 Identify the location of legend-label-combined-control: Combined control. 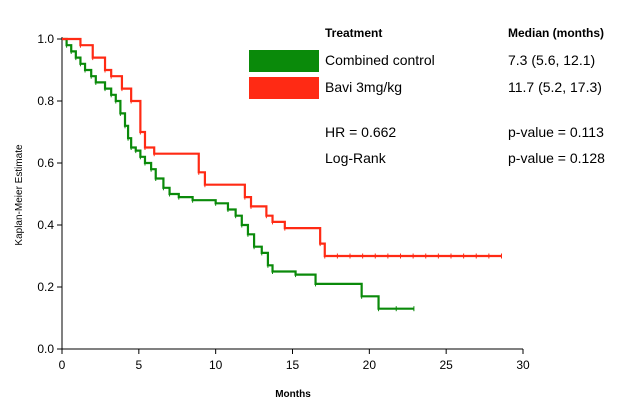
(380, 60).